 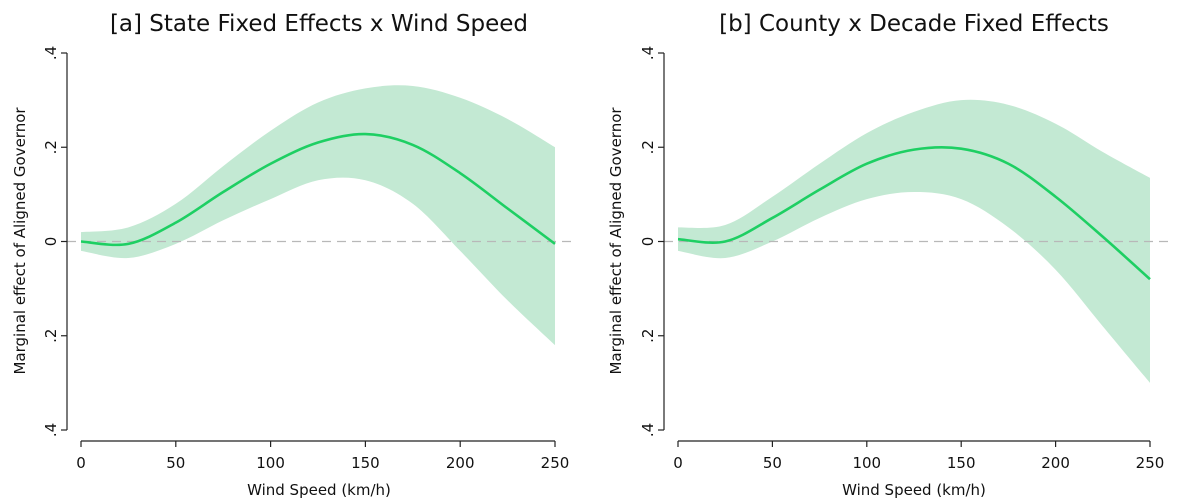 What do you see at coordinates (616, 241) in the screenshot?
I see `panel-b-y-axis-label: Marginal effect of Aligned Governor` at bounding box center [616, 241].